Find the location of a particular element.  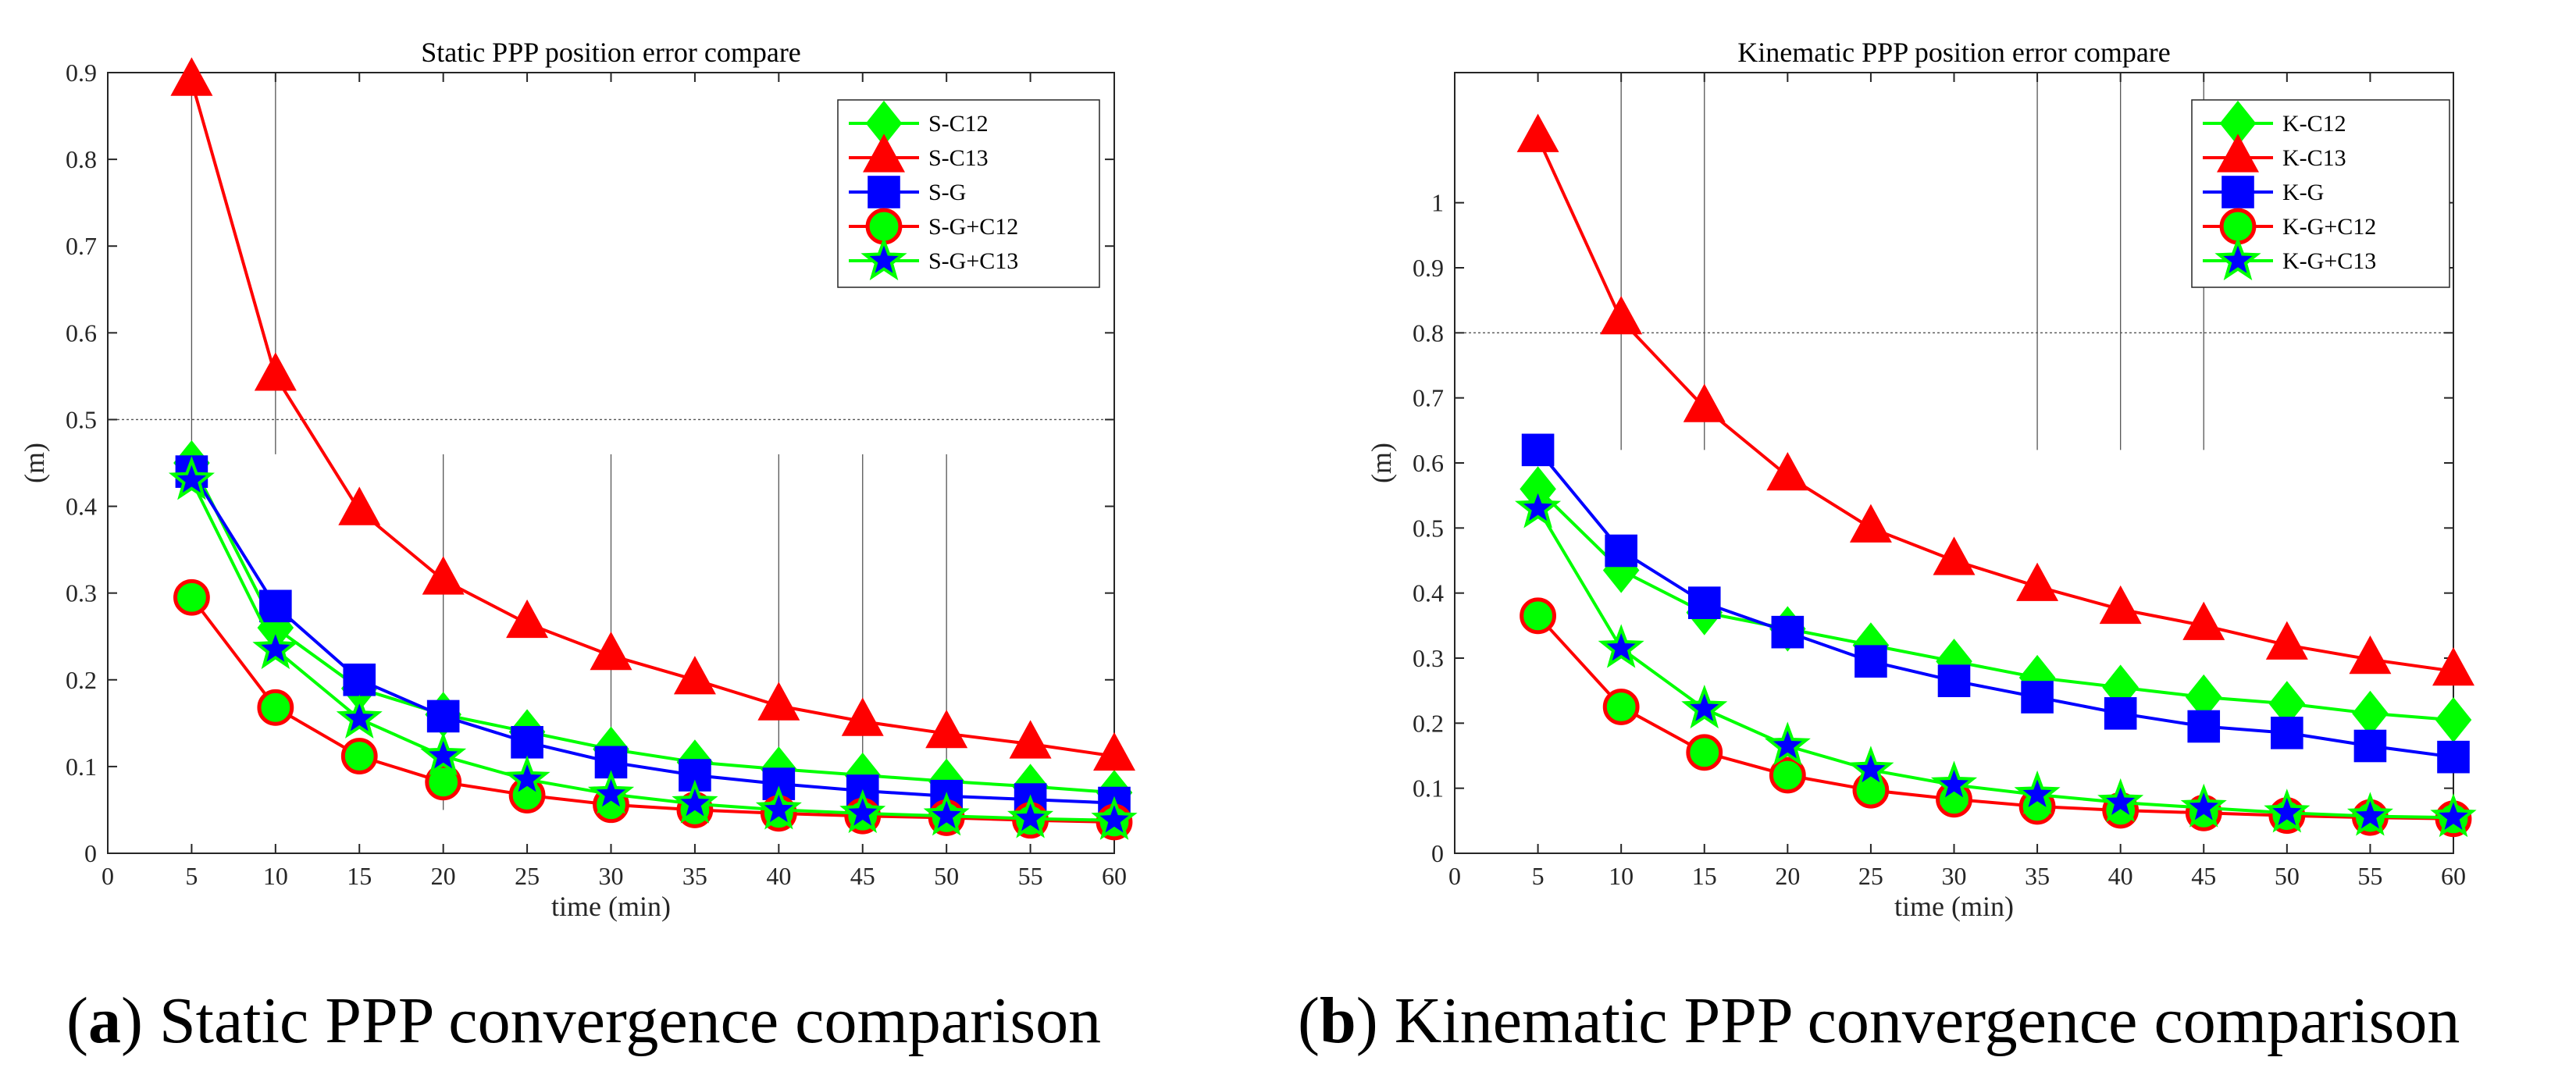

y-tick-label: 0.6 is located at coordinates (82, 333).